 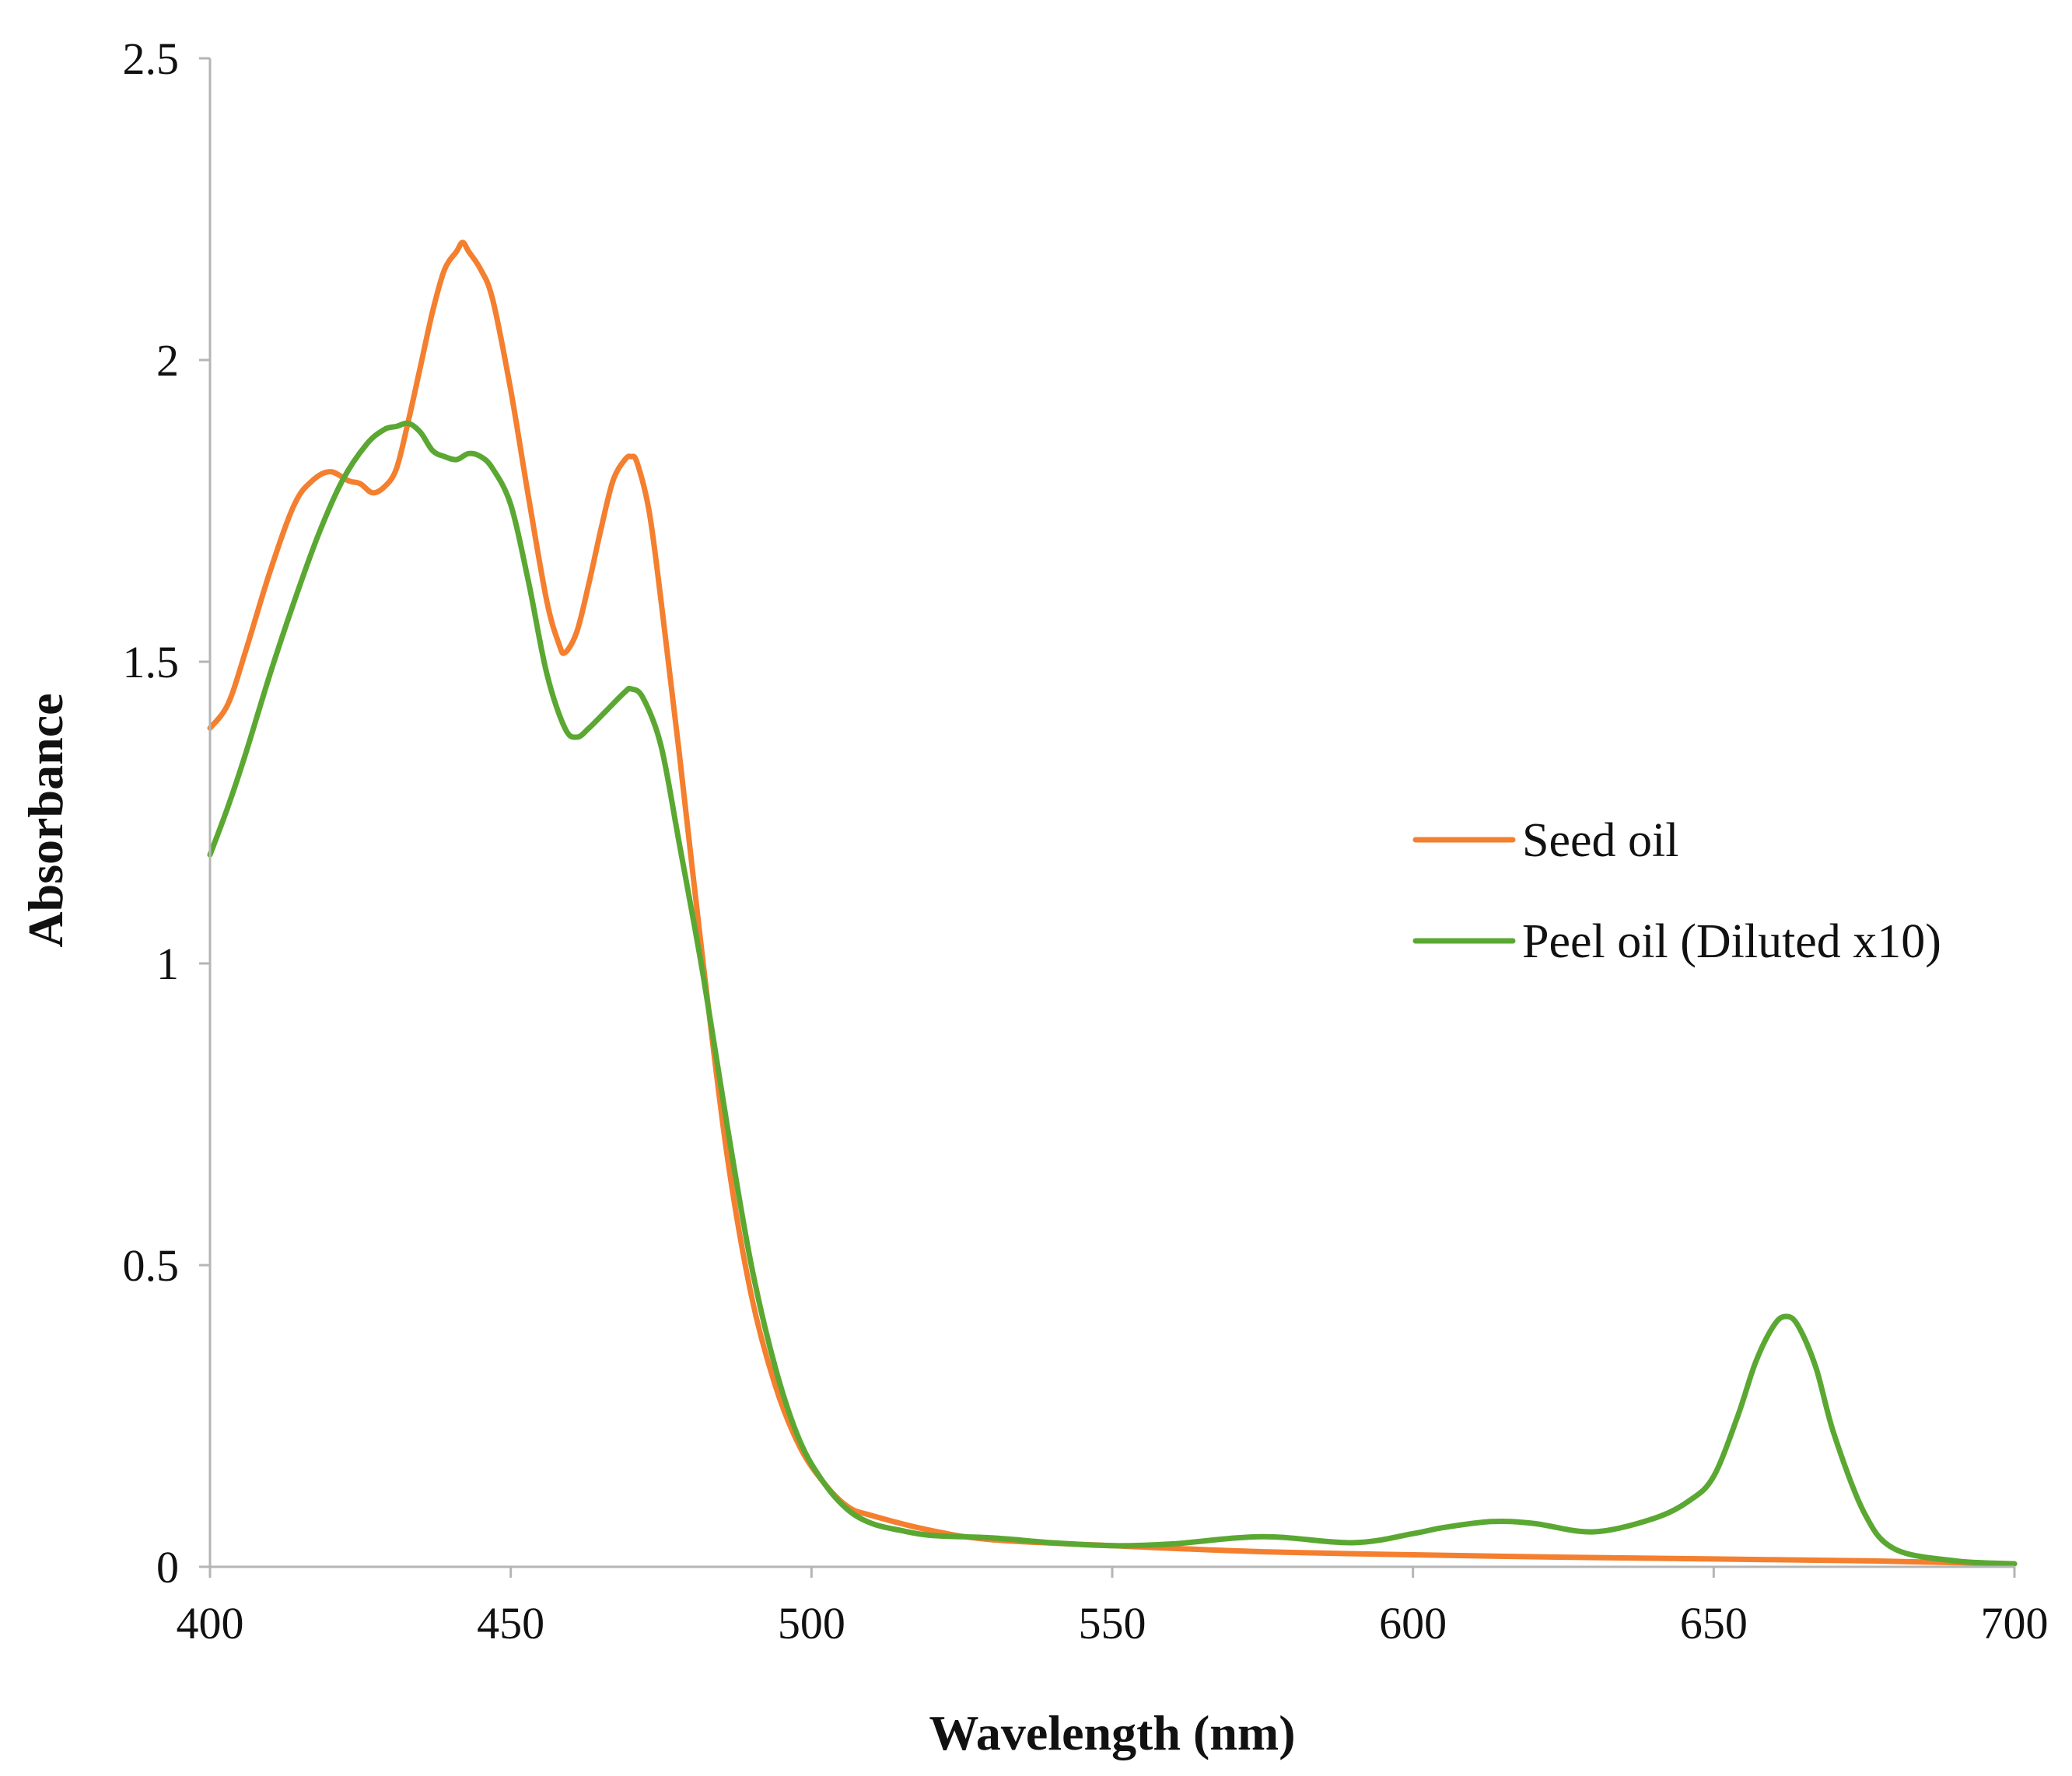 What do you see at coordinates (1112, 1732) in the screenshot?
I see `x-axis-title: Wavelength (nm)` at bounding box center [1112, 1732].